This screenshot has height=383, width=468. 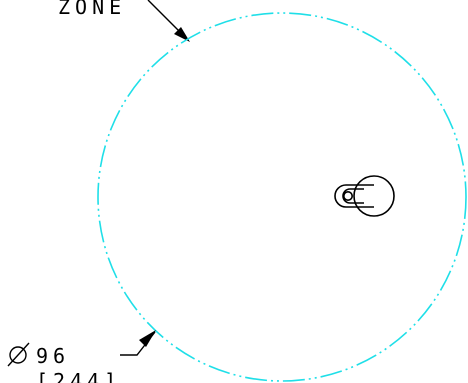 I want to click on part-slot-body, so click(x=354, y=196).